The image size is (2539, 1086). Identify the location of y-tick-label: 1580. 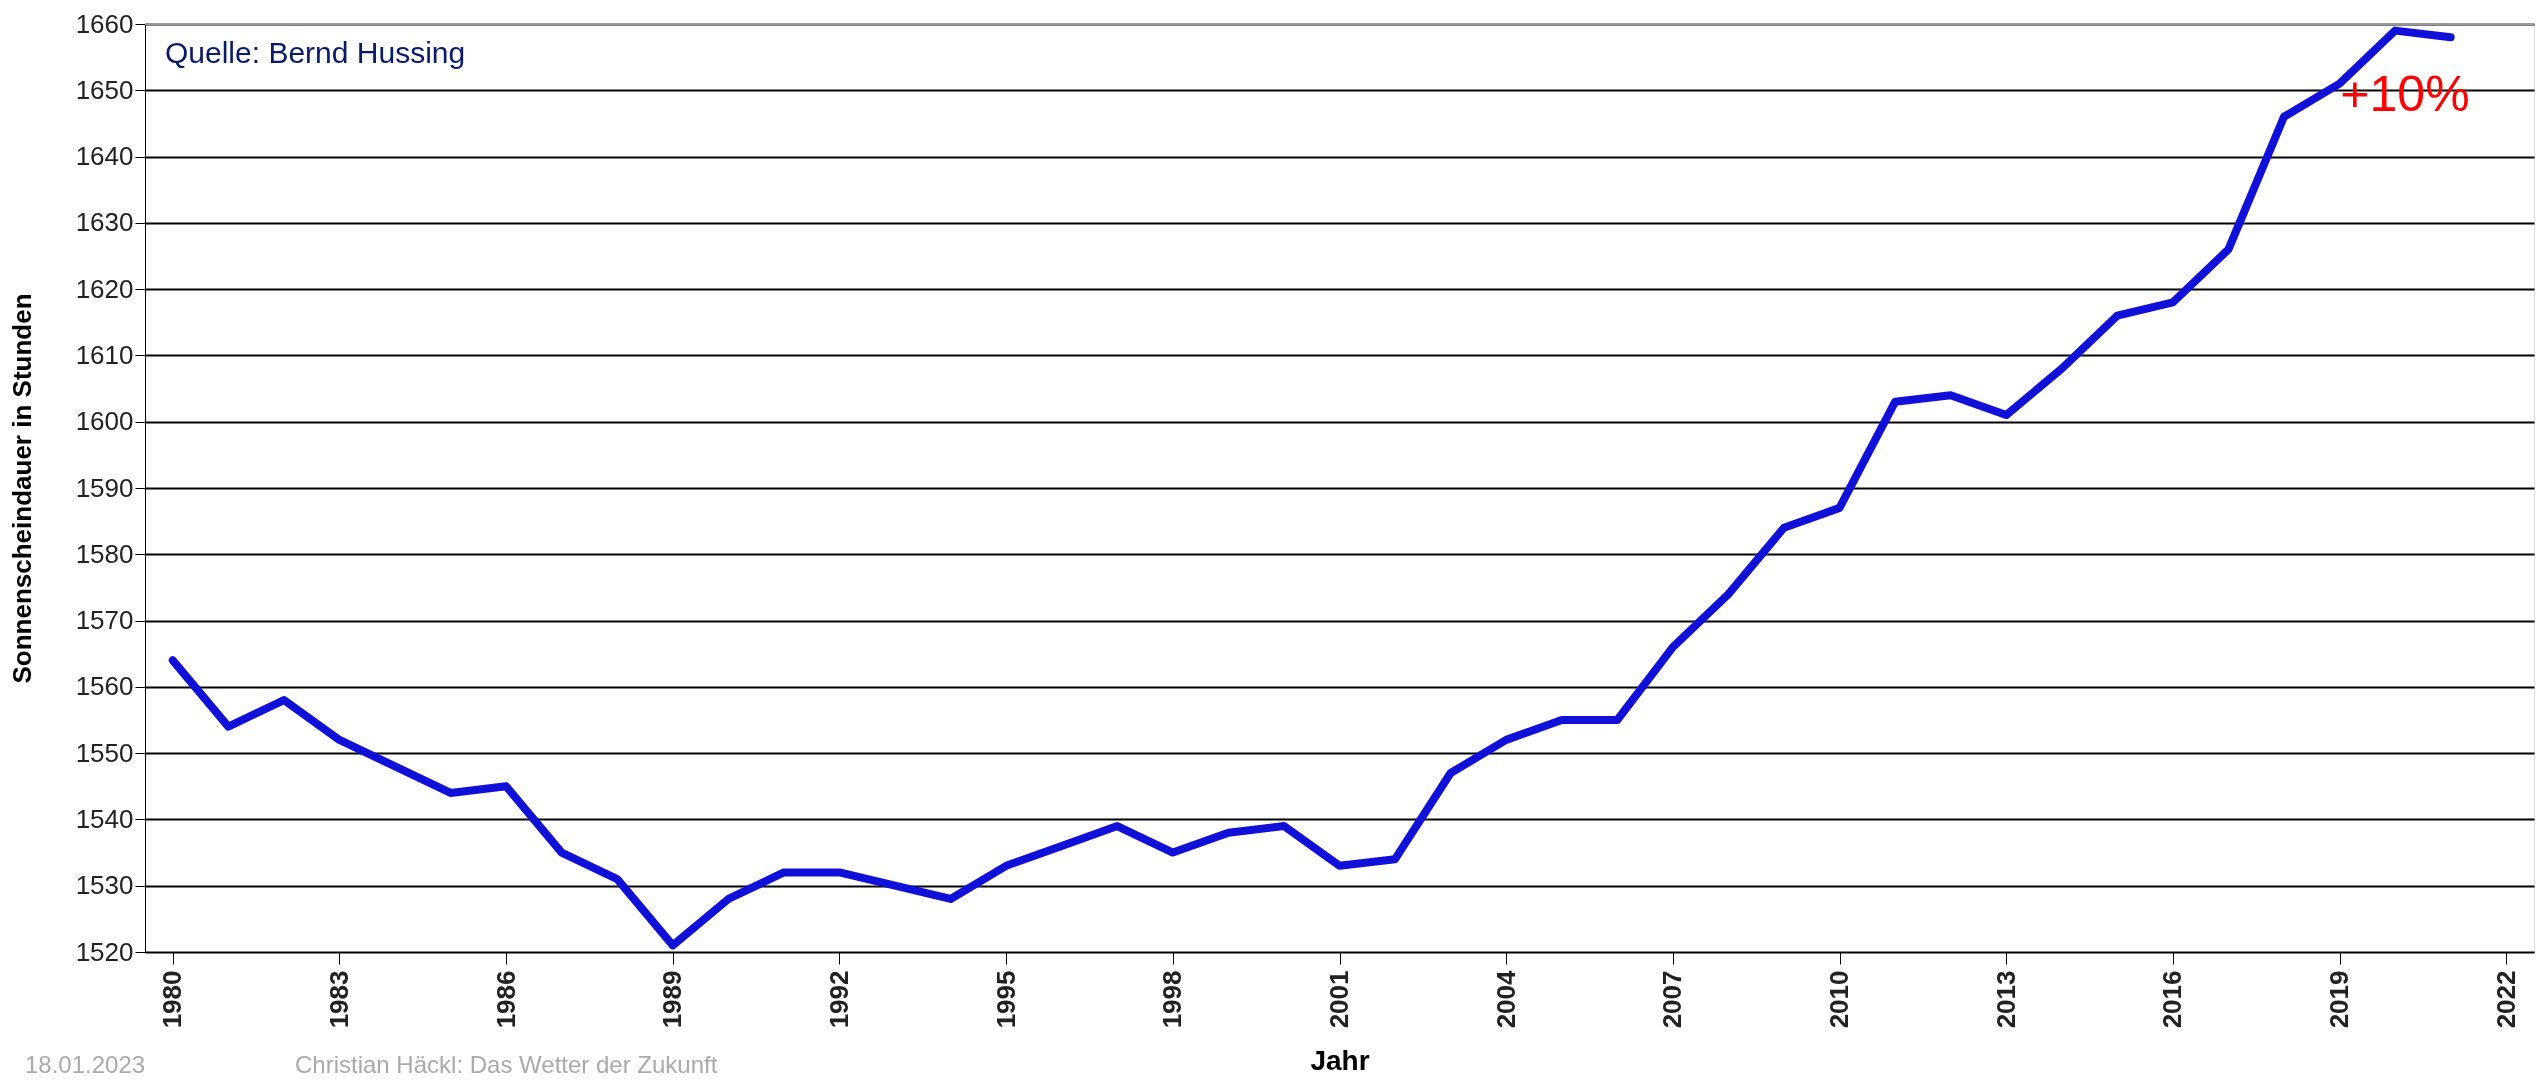
(104, 553).